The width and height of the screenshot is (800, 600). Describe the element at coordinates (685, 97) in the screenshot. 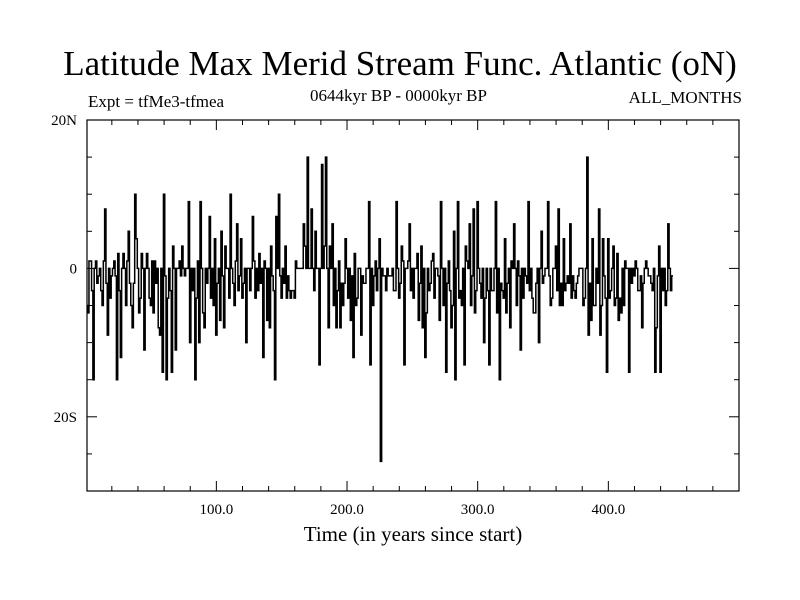

I see `months-label: ALL_MONTHS` at that location.